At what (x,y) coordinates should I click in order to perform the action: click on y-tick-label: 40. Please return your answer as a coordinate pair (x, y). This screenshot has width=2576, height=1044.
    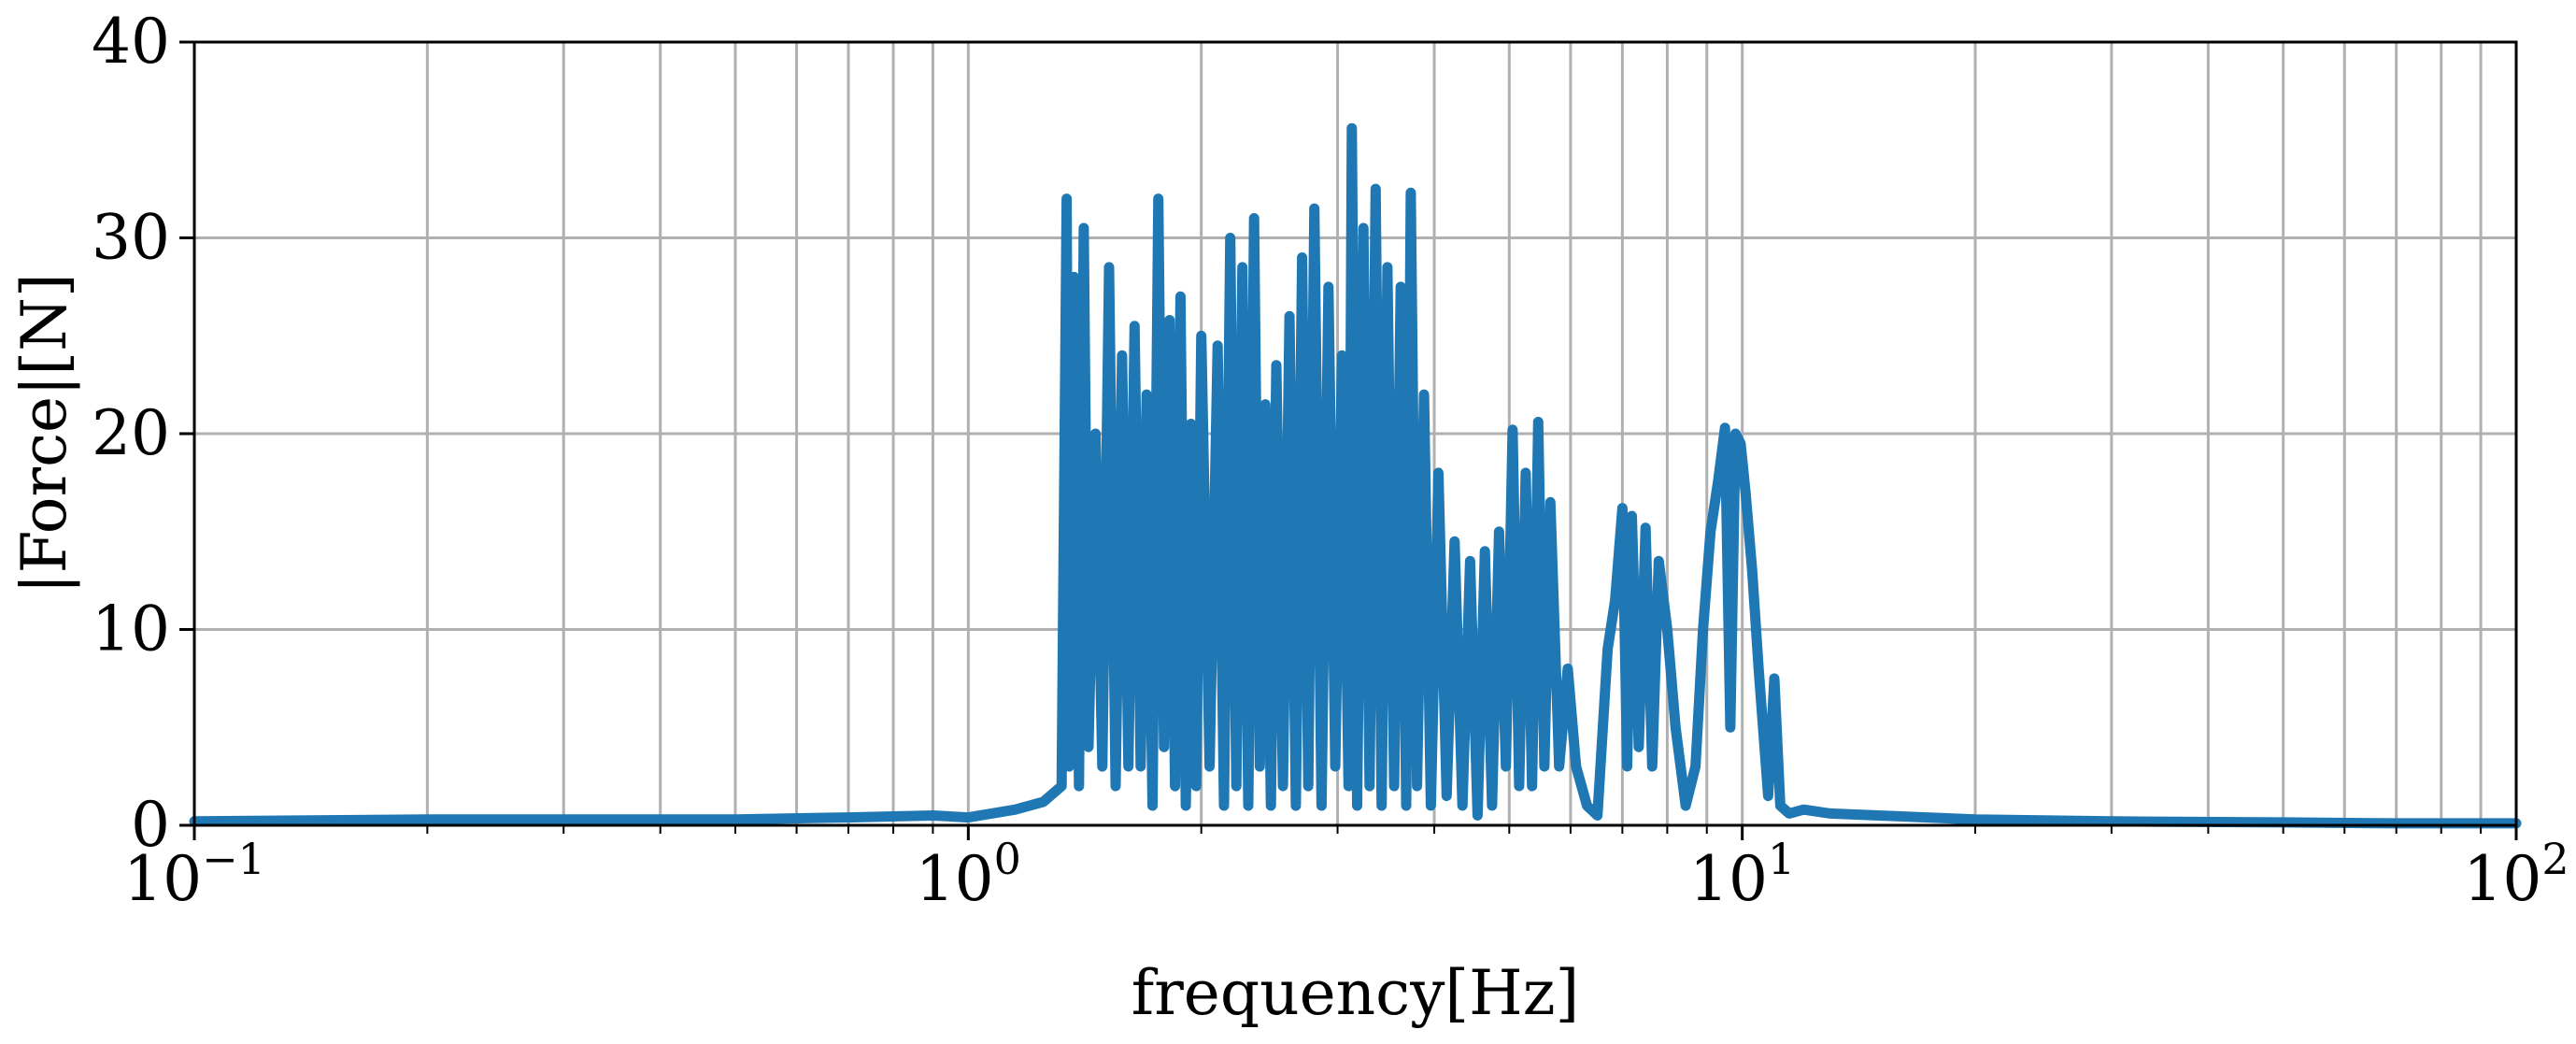
    Looking at the image, I should click on (131, 42).